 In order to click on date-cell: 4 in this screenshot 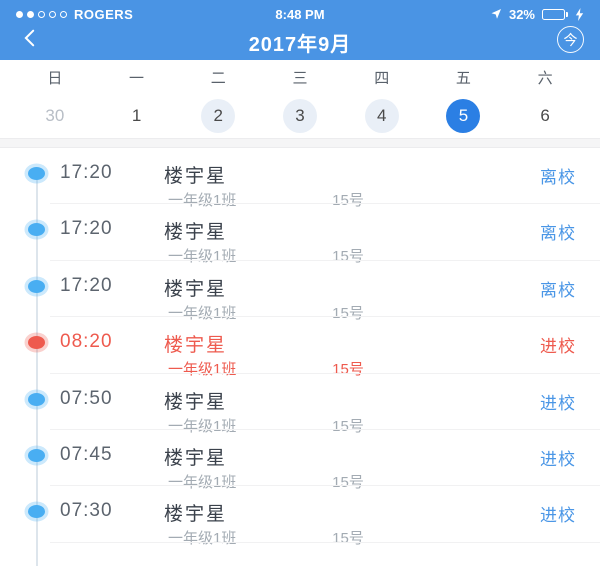, I will do `click(382, 116)`.